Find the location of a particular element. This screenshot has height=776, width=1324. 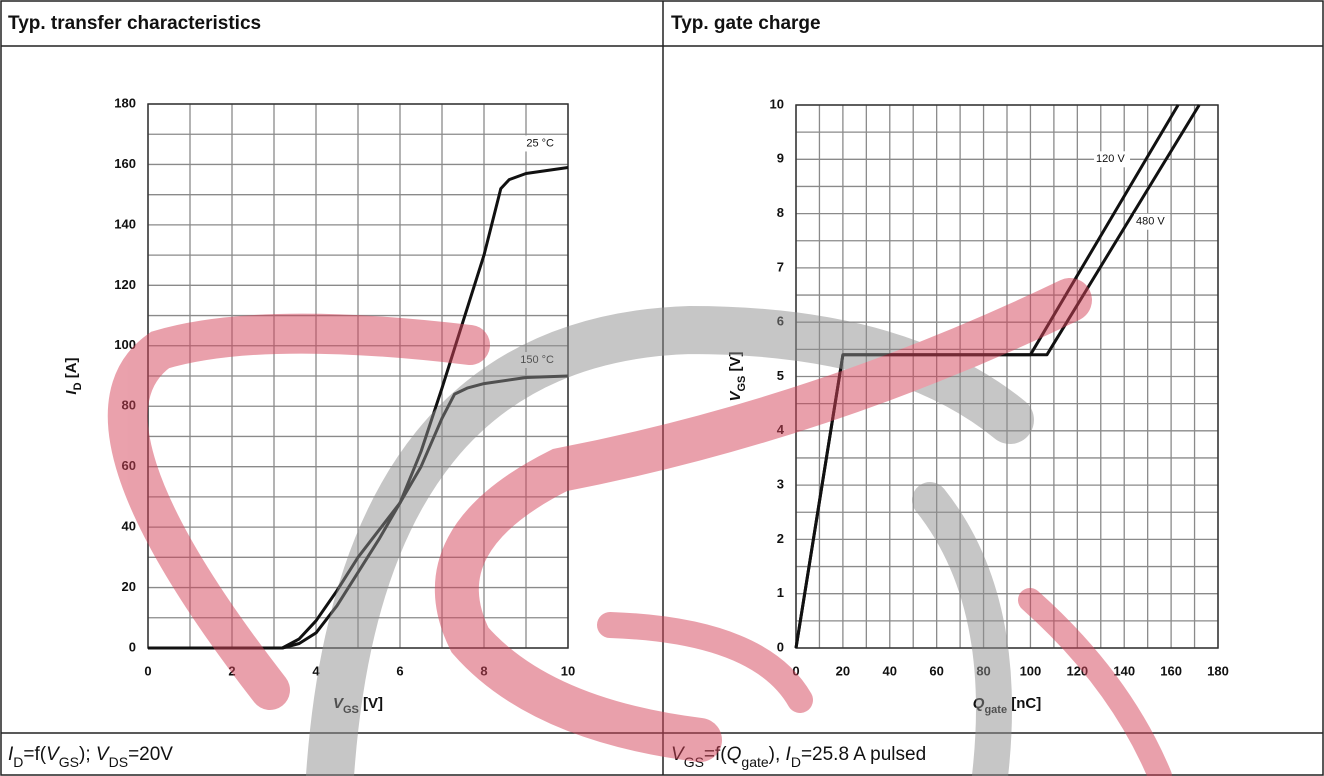

label-part: Q is located at coordinates (734, 754).